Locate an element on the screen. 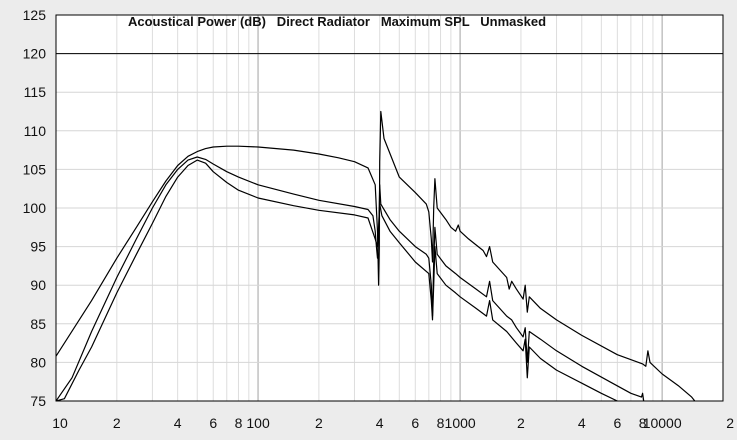 Image resolution: width=737 pixels, height=440 pixels. y-tick-label: 115 is located at coordinates (35, 92).